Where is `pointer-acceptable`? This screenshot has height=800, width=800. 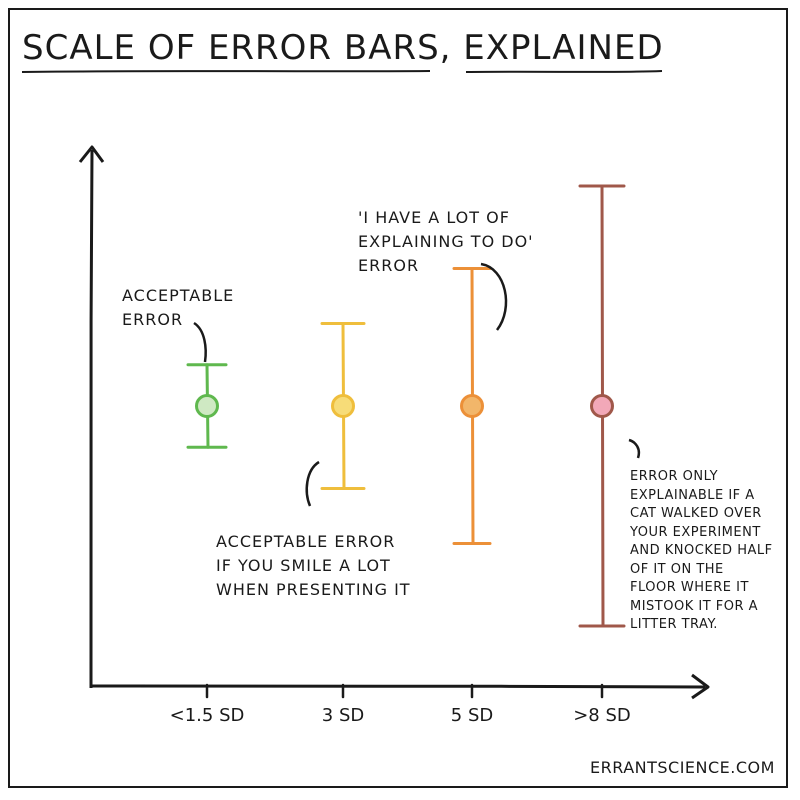 pointer-acceptable is located at coordinates (200, 342).